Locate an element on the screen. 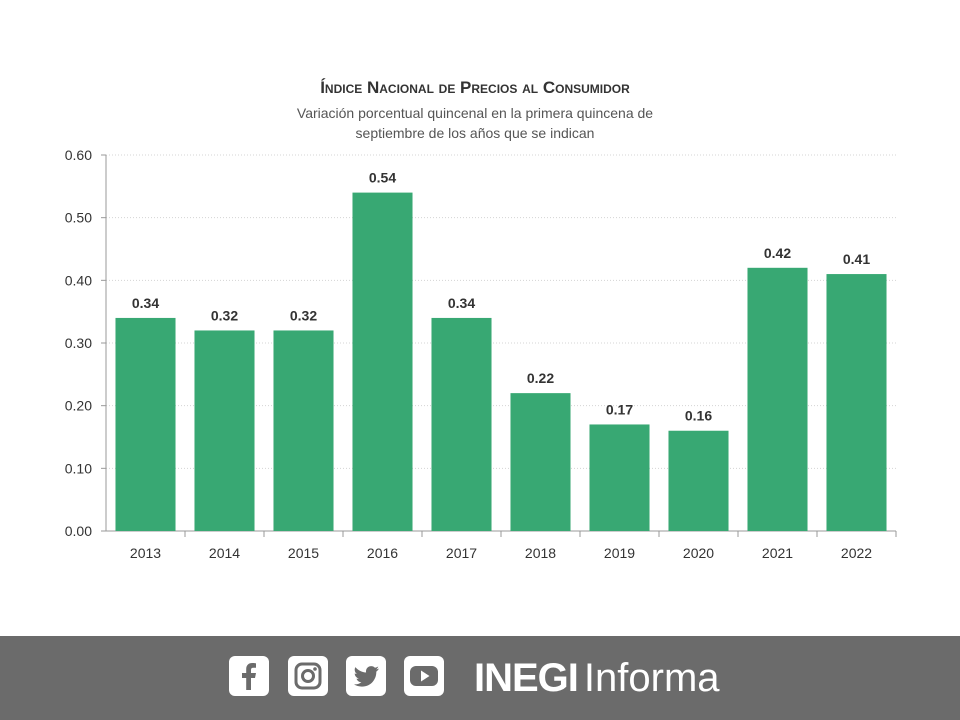 The width and height of the screenshot is (960, 720). x-tick-label: 2013 is located at coordinates (145, 553).